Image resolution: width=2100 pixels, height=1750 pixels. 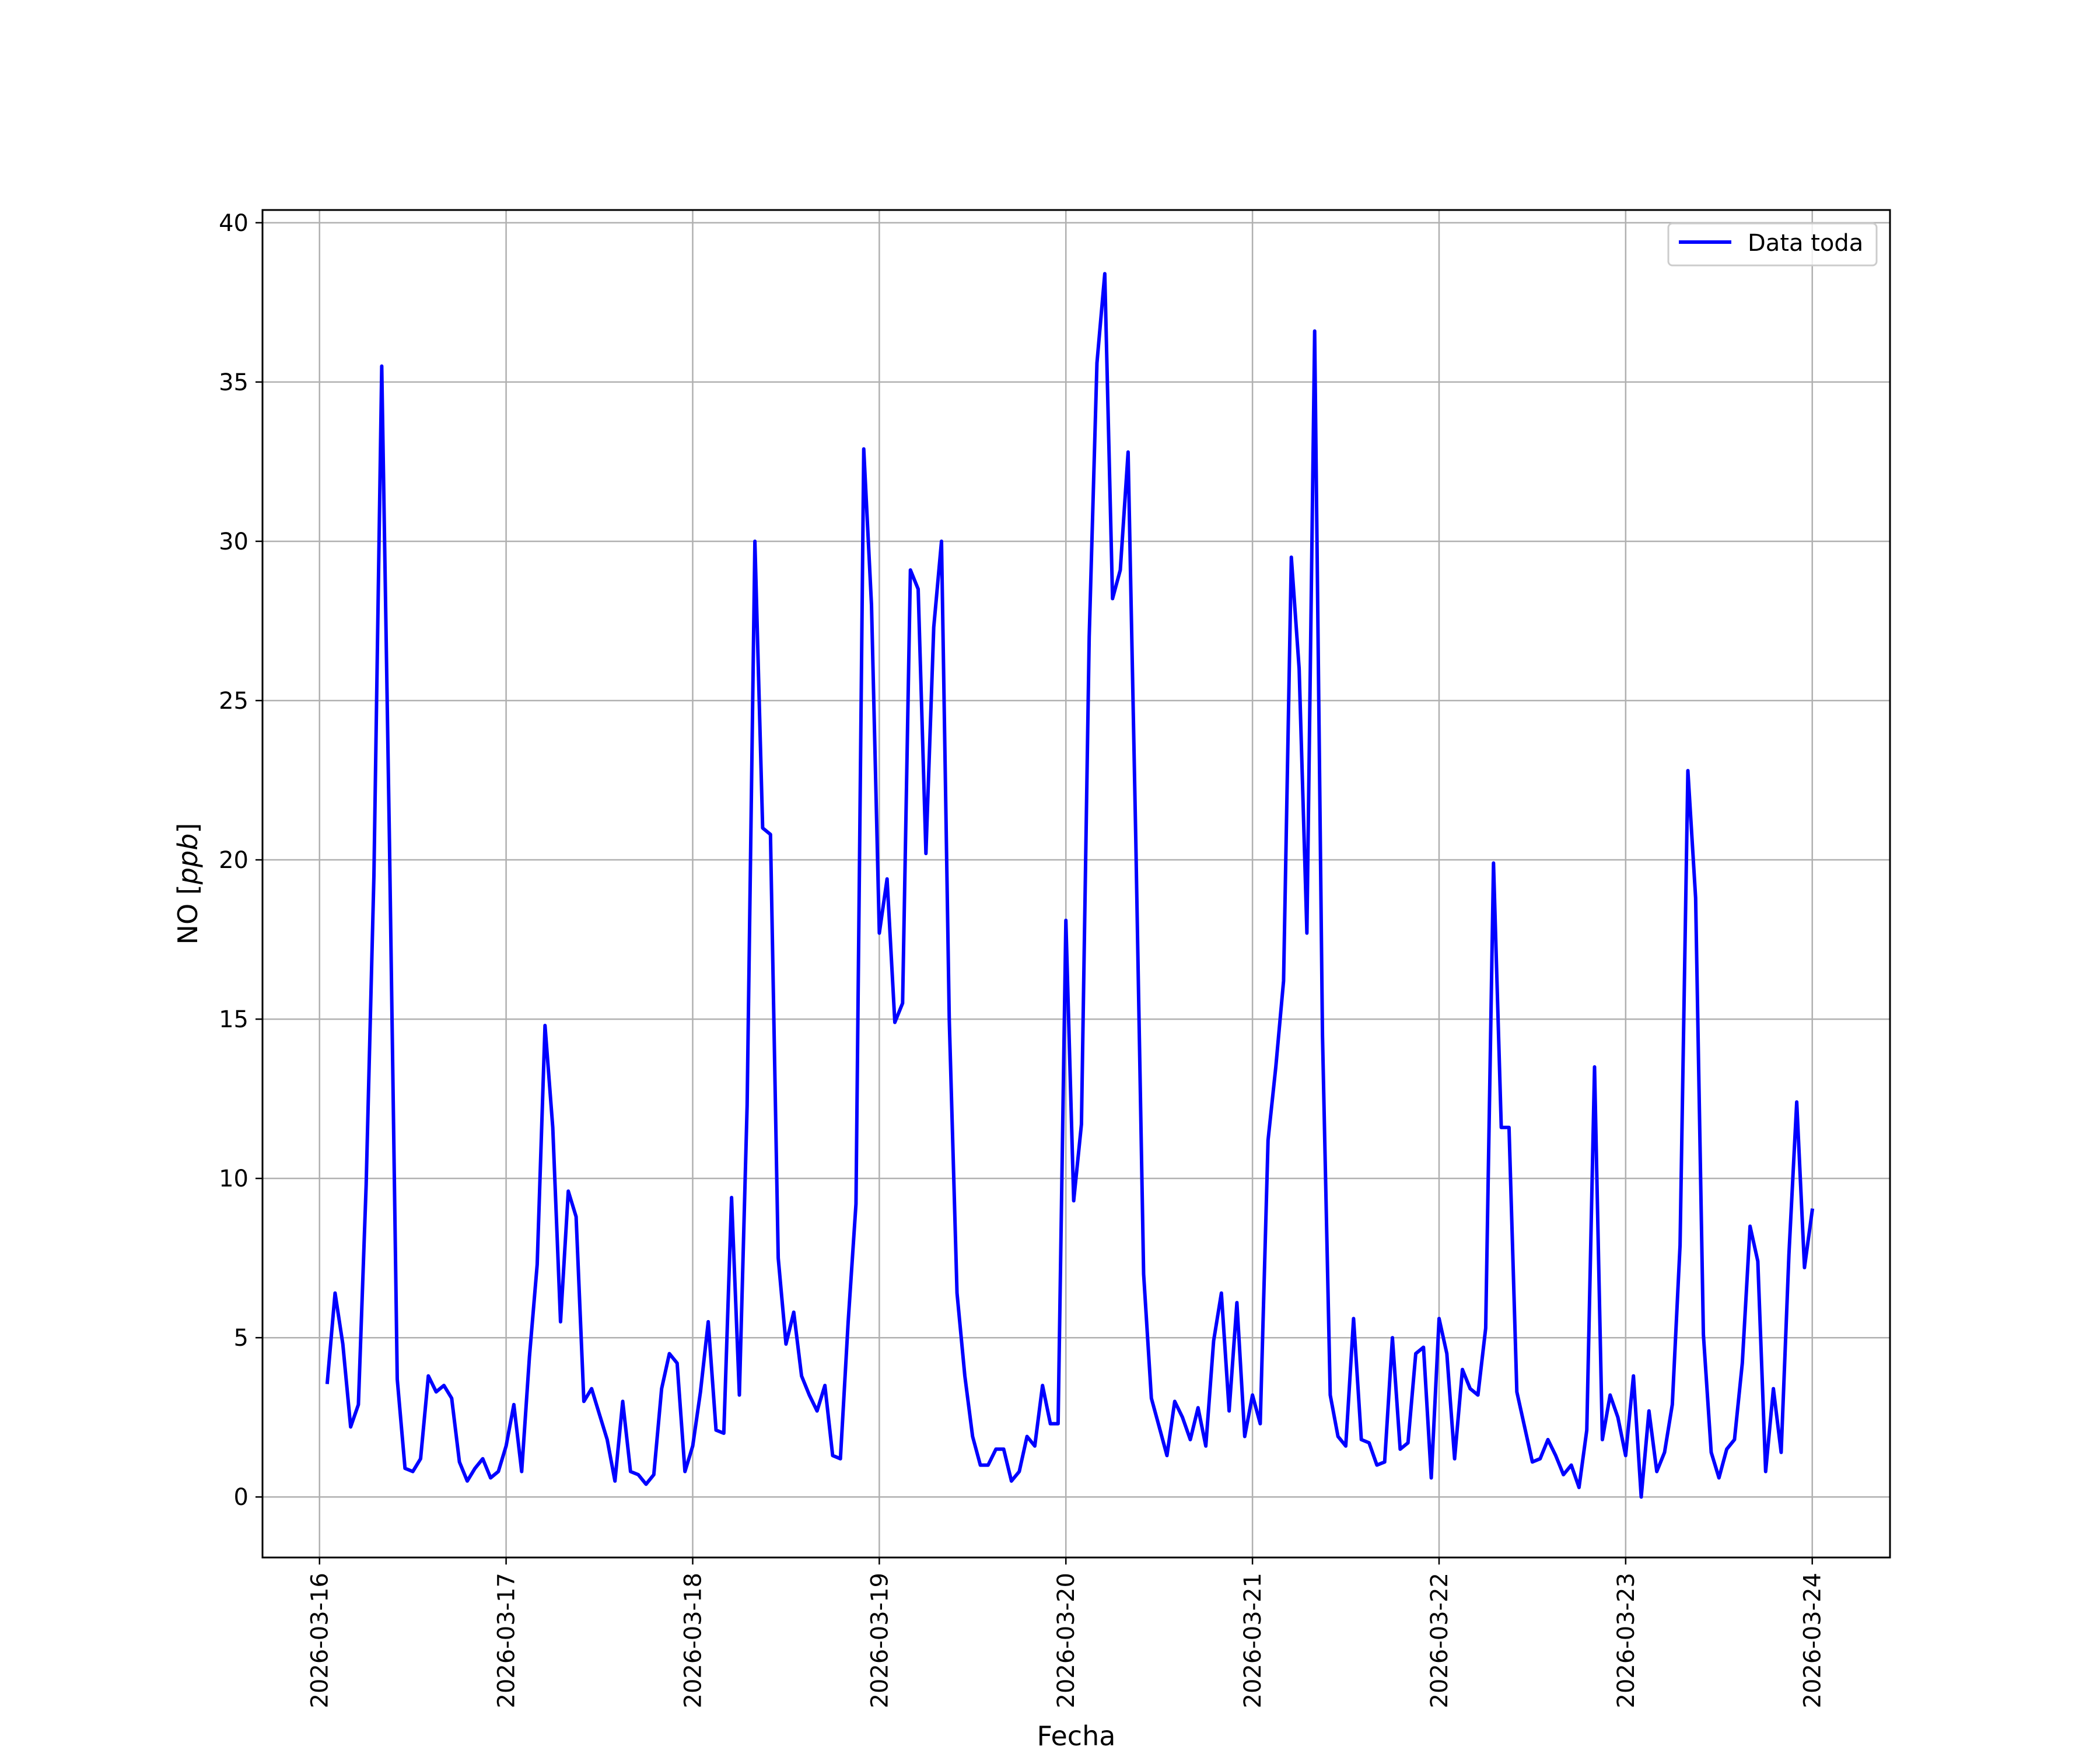 I want to click on x-tick-label: 2026-03-22, so click(x=1440, y=1640).